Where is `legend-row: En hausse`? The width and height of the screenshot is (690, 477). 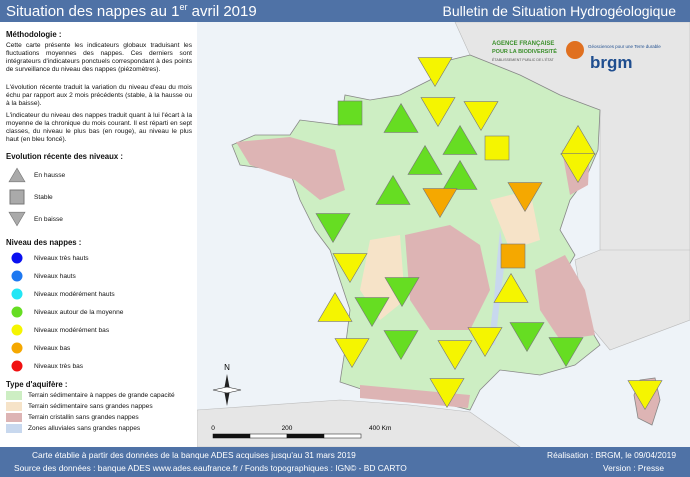 legend-row: En hausse is located at coordinates (35, 175).